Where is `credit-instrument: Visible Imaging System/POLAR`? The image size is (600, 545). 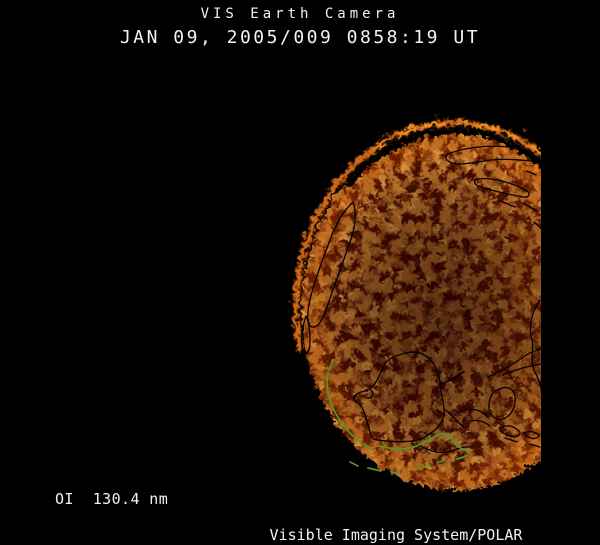
credit-instrument: Visible Imaging System/POLAR is located at coordinates (396, 535).